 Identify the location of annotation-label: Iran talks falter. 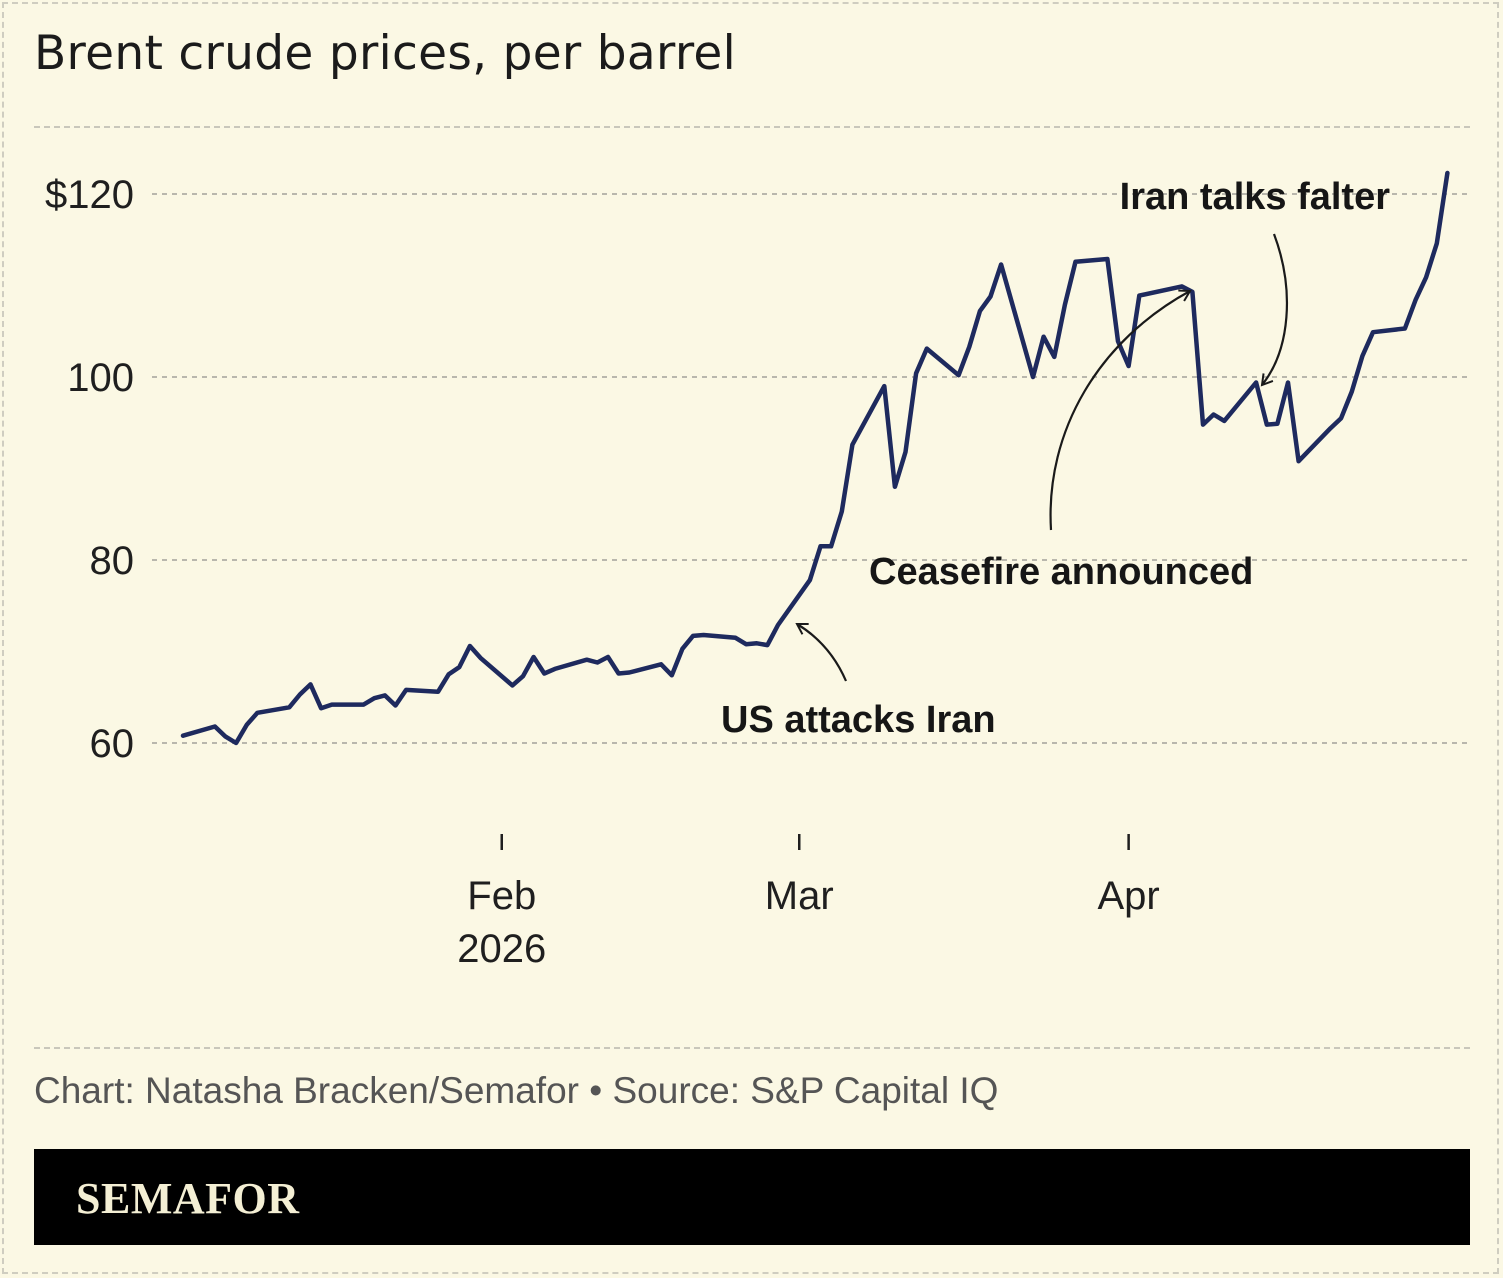
(1255, 197).